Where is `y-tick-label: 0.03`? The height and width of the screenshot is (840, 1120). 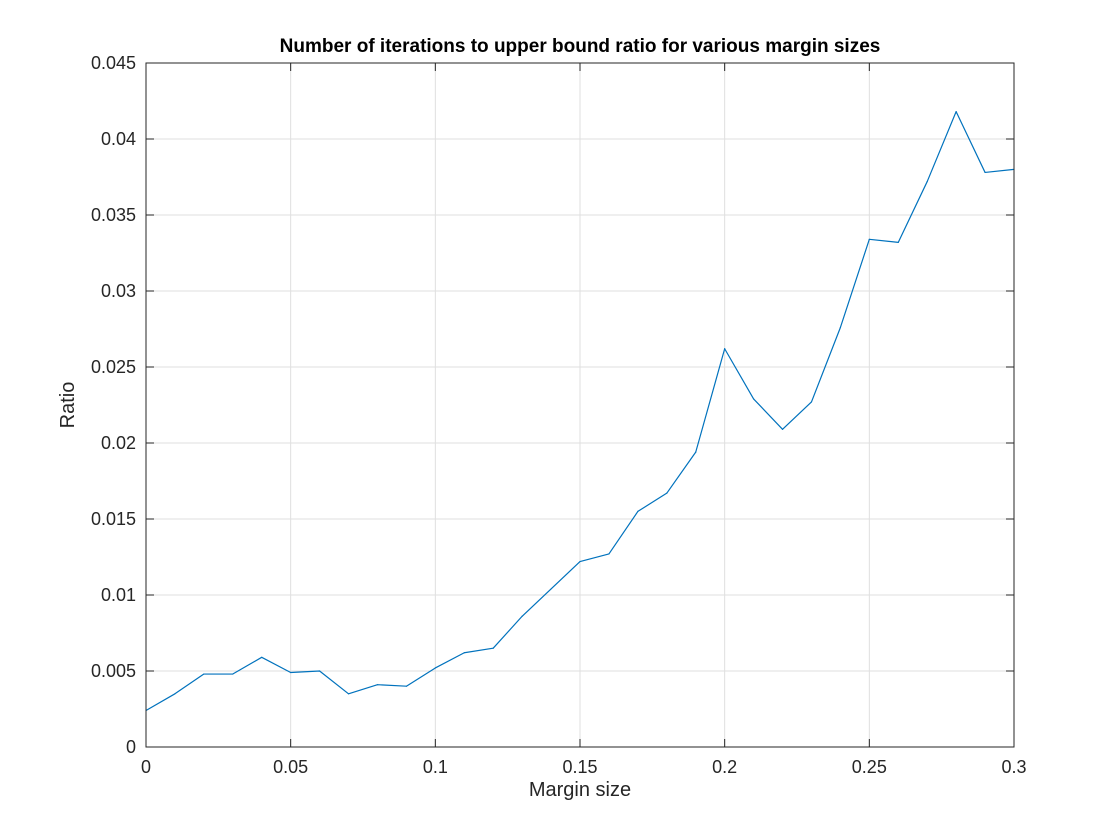 y-tick-label: 0.03 is located at coordinates (118, 291).